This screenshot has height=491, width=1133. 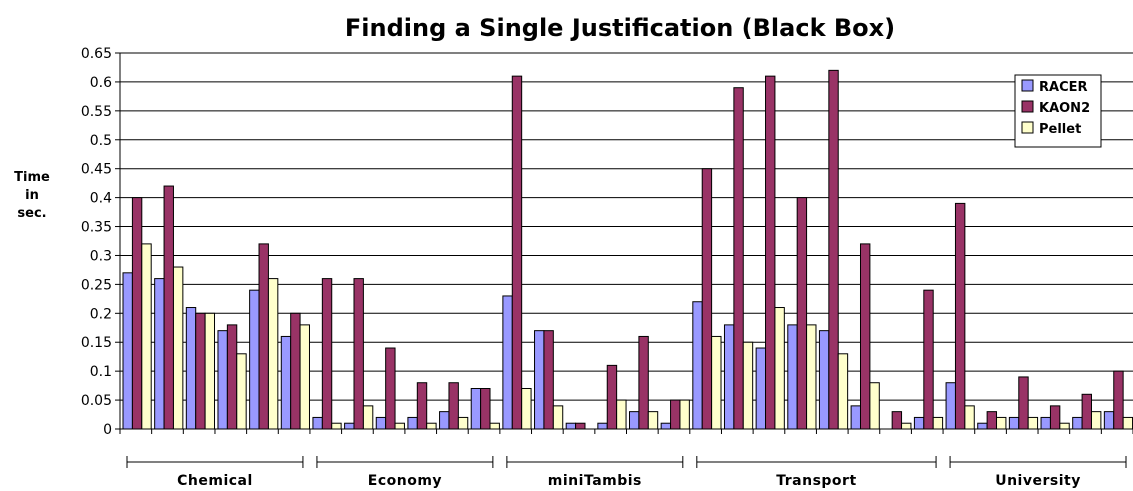 What do you see at coordinates (101, 314) in the screenshot?
I see `y-tick-label: 0.2` at bounding box center [101, 314].